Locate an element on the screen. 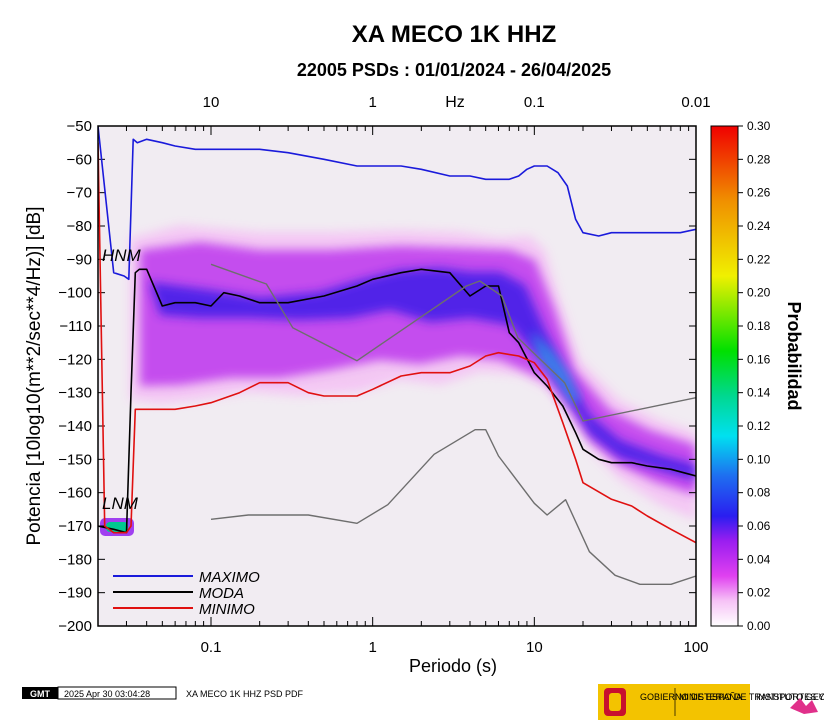  colorbar is located at coordinates (724, 376).